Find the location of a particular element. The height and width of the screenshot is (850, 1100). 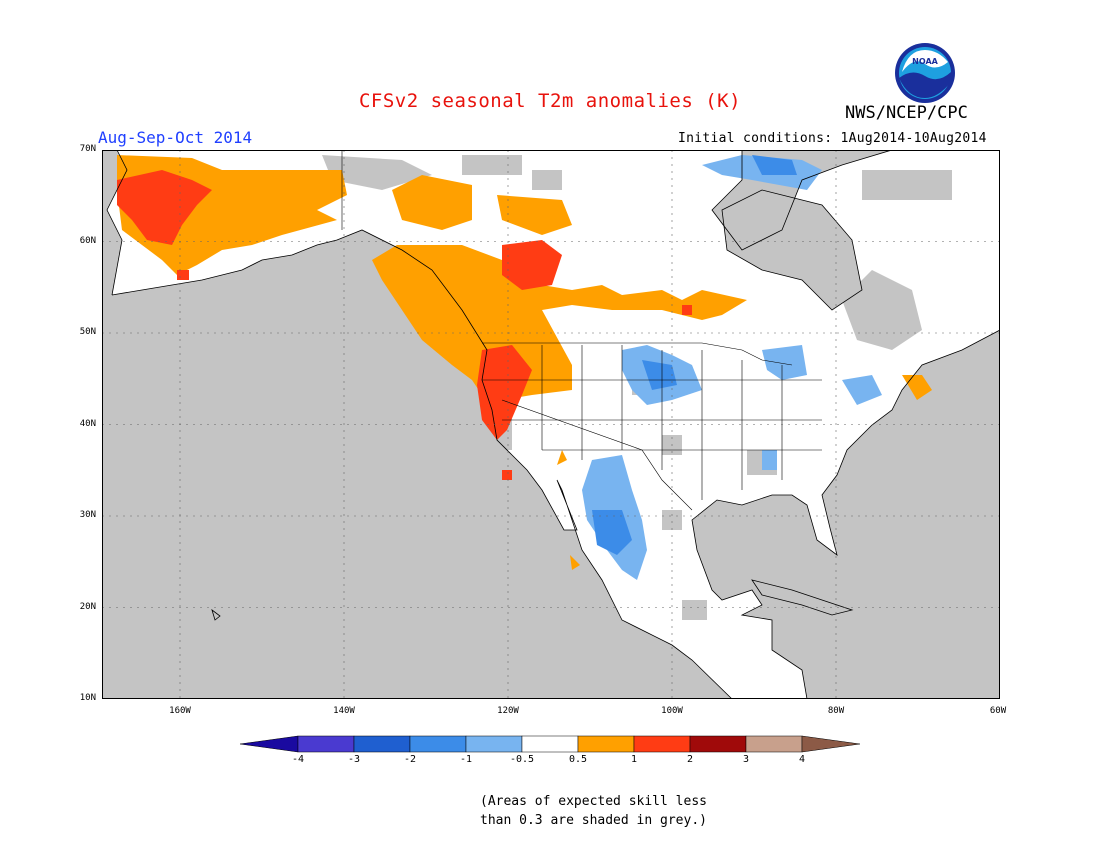

color-legend is located at coordinates (550, 744).